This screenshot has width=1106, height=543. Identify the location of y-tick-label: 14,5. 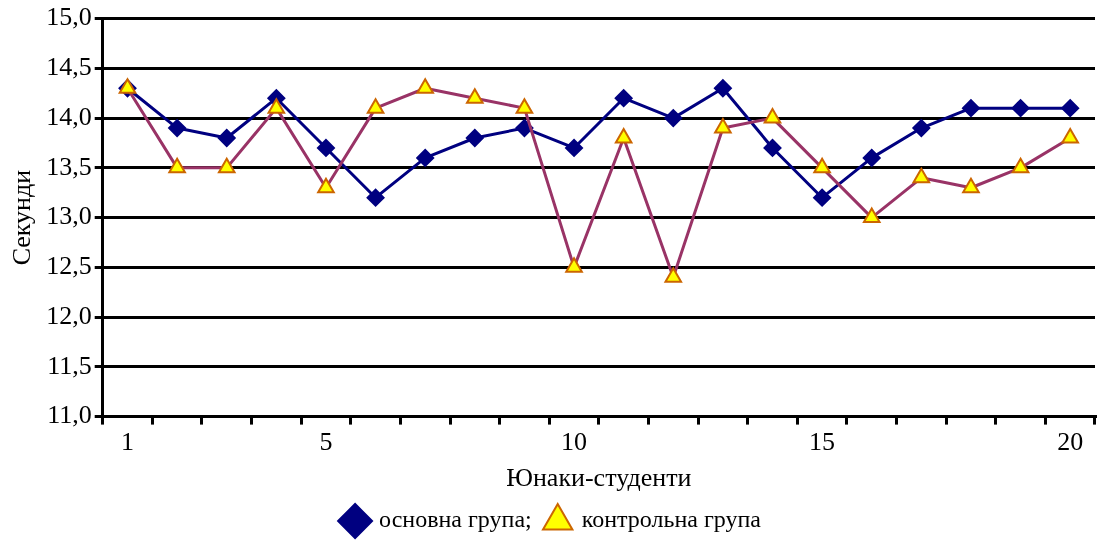
(69, 67).